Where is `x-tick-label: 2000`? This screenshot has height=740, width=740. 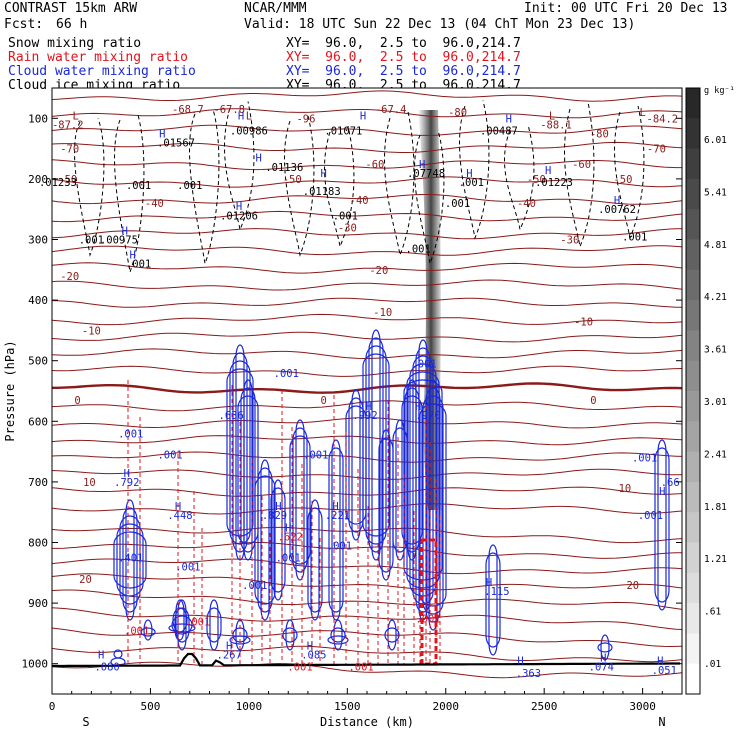 x-tick-label: 2000 is located at coordinates (446, 706).